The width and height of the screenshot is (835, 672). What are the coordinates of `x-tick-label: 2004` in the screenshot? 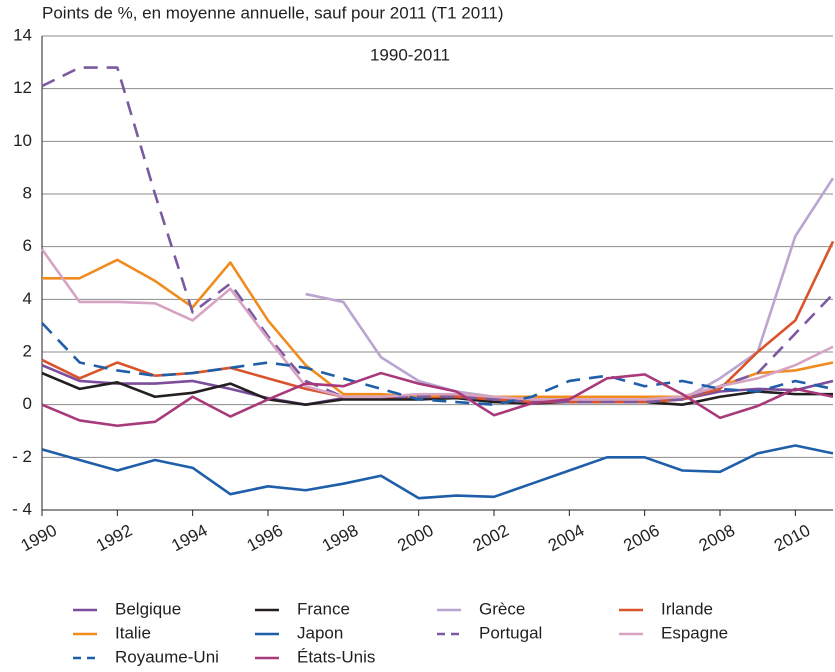 It's located at (566, 538).